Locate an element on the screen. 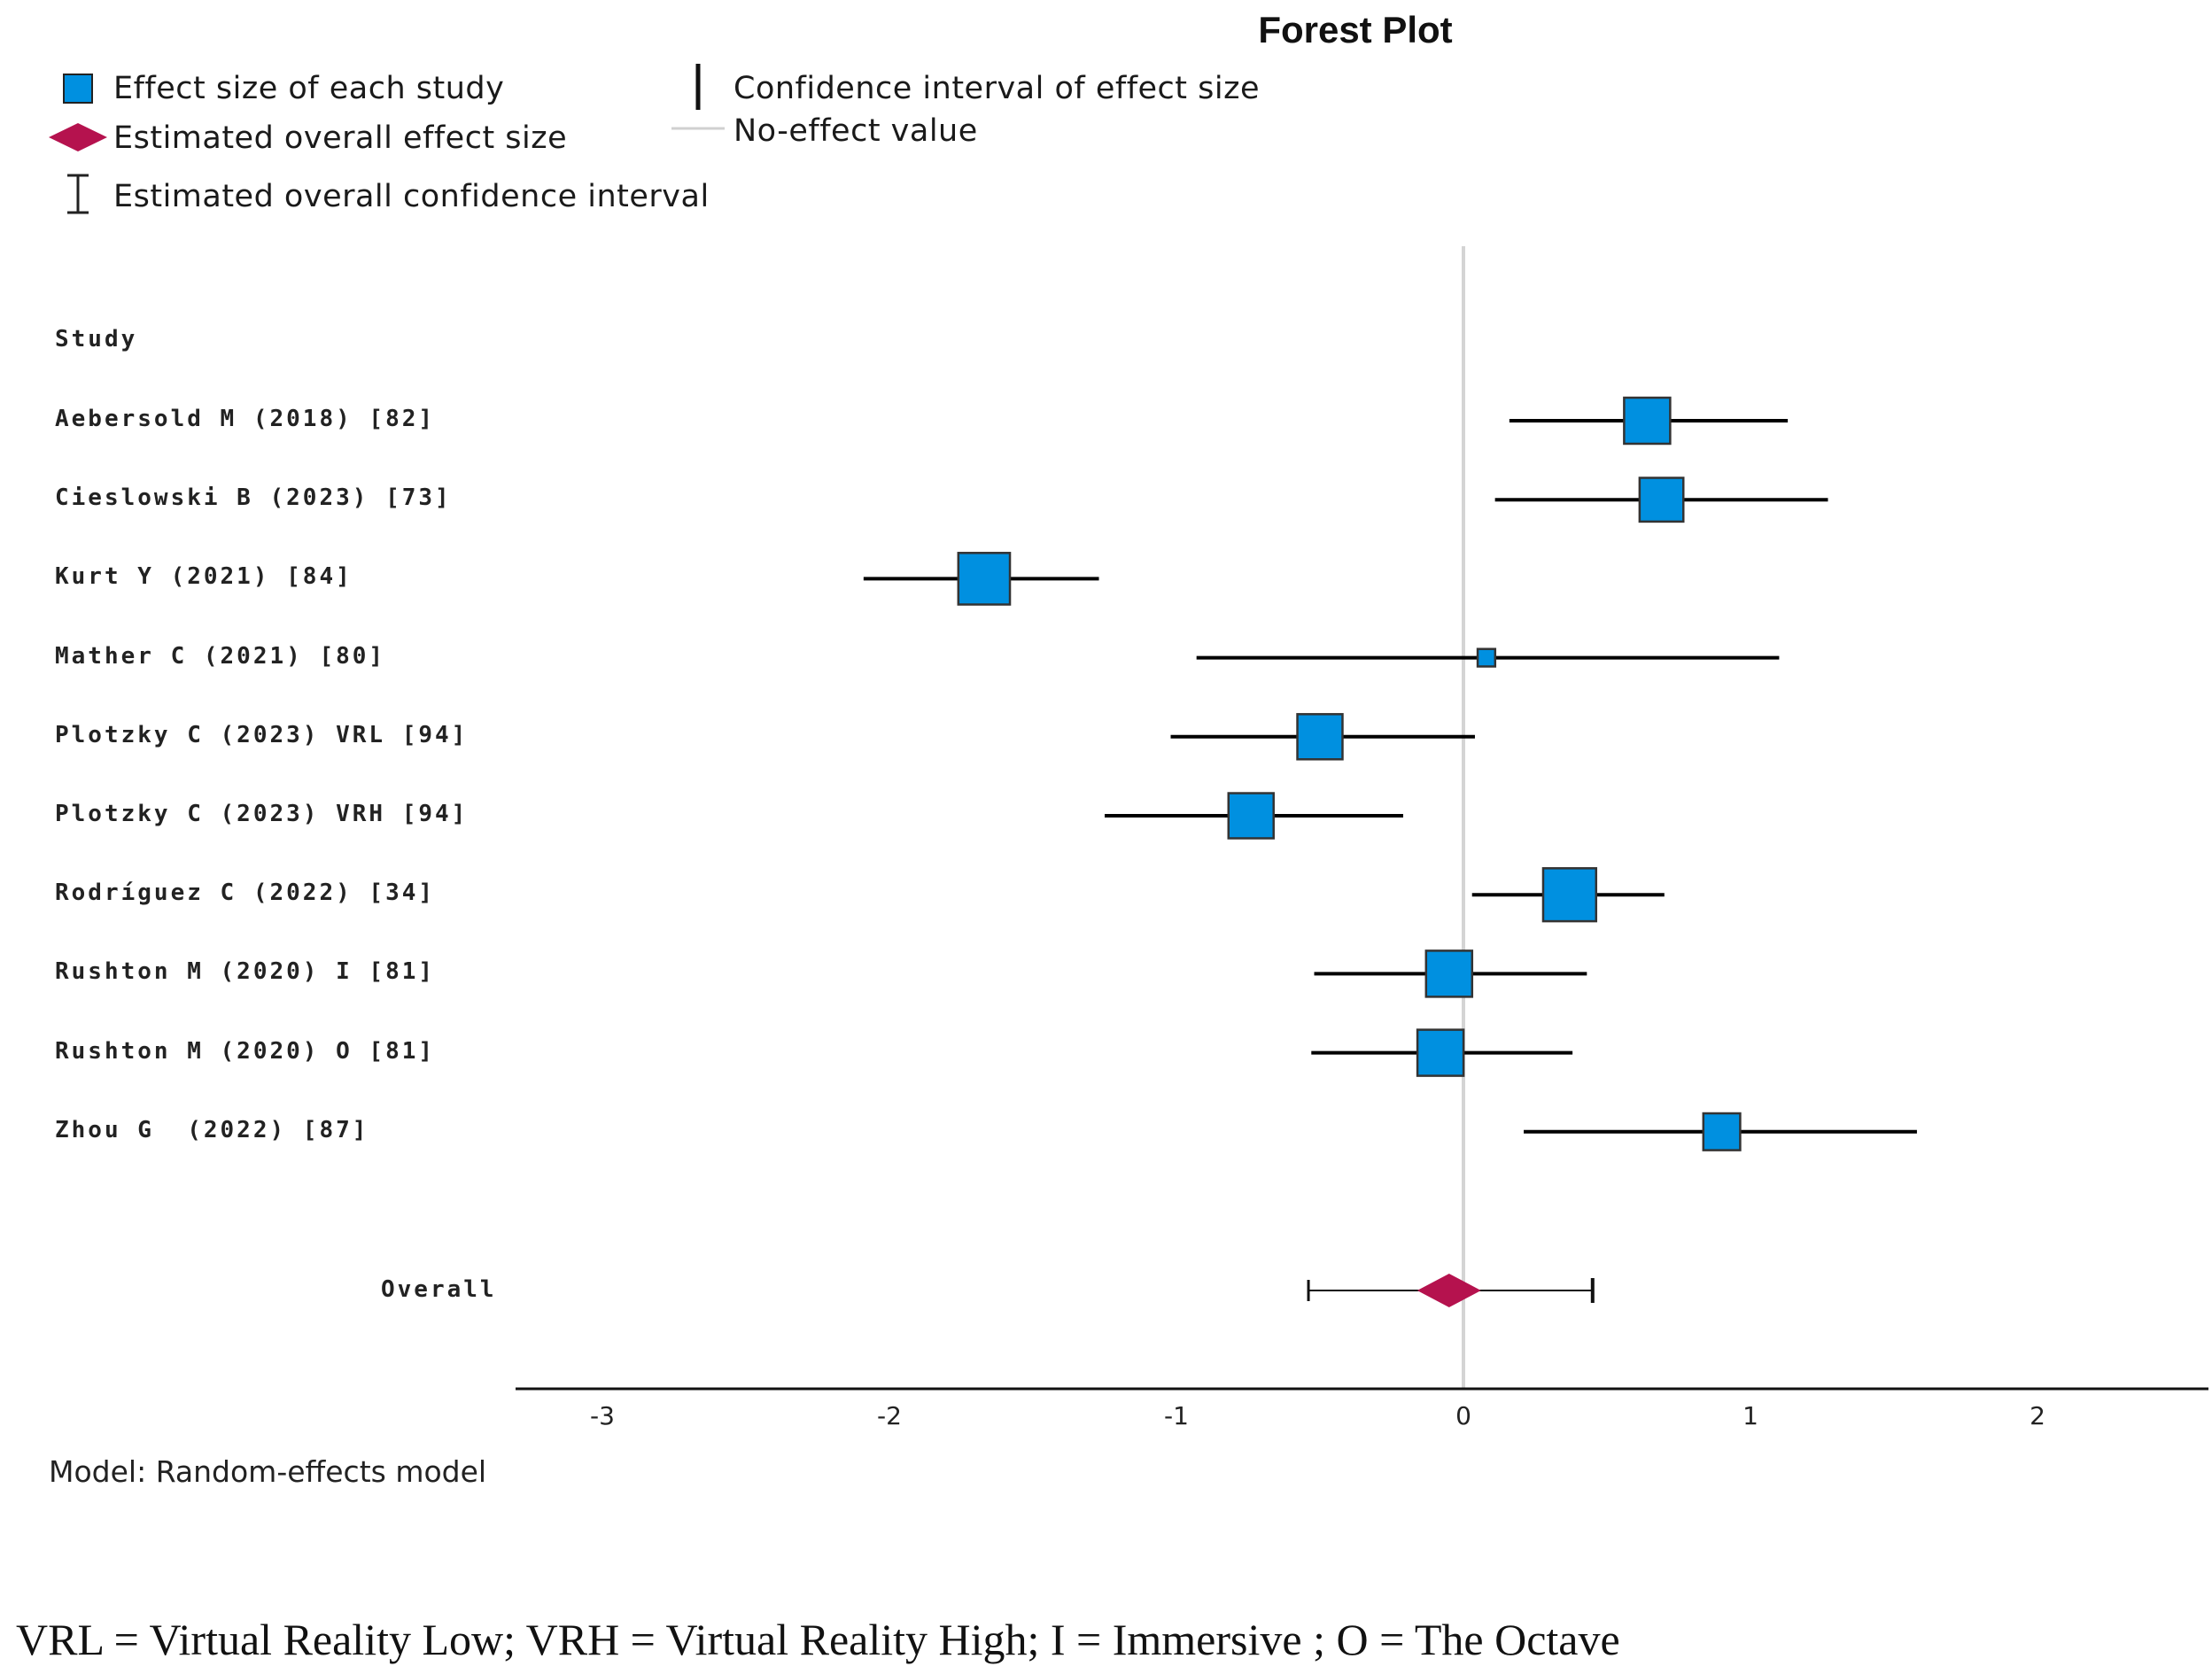 The width and height of the screenshot is (2212, 1674). legend is located at coordinates (387, 139).